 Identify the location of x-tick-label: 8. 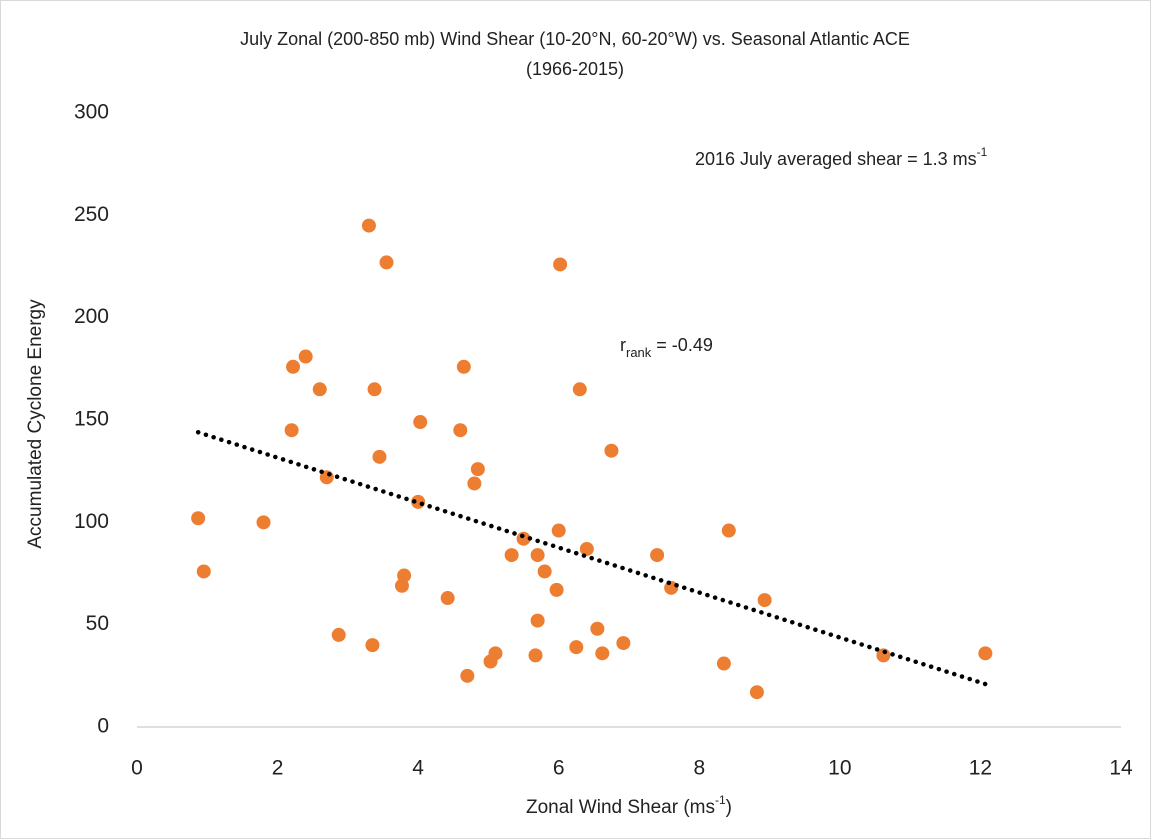
(699, 768).